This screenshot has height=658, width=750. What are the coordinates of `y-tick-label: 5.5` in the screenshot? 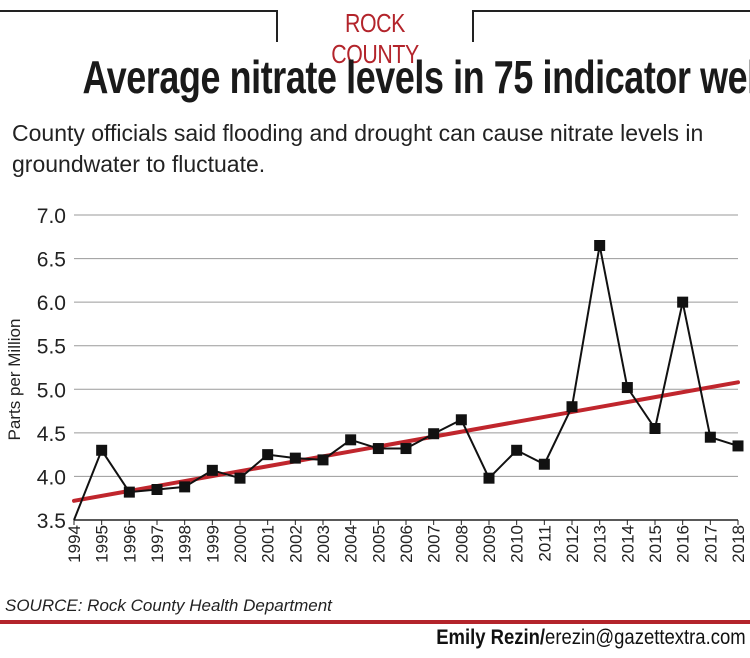 It's located at (51, 347).